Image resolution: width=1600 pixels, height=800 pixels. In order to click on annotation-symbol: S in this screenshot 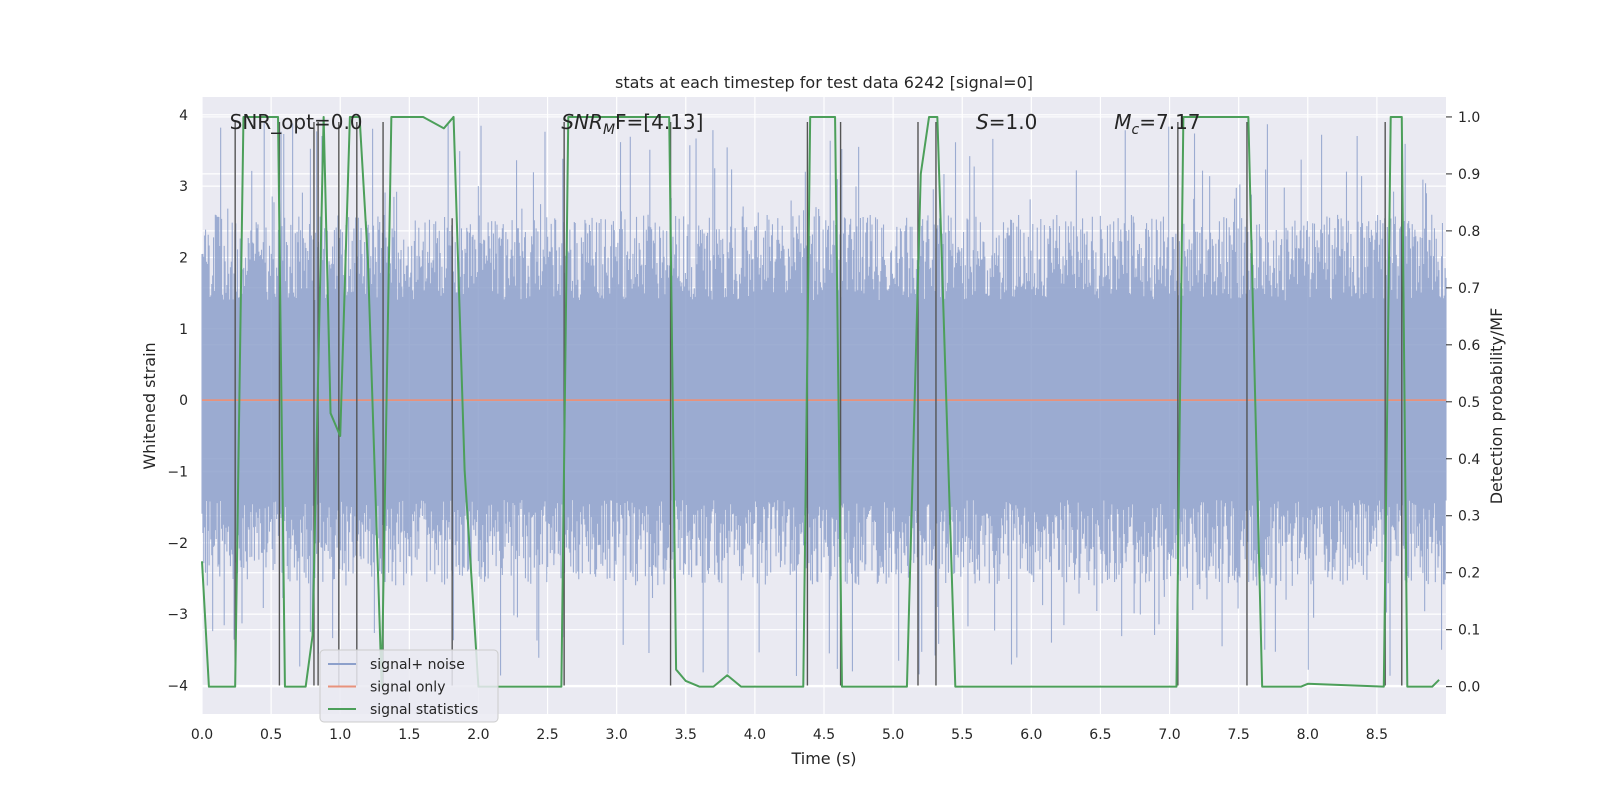, I will do `click(982, 122)`.